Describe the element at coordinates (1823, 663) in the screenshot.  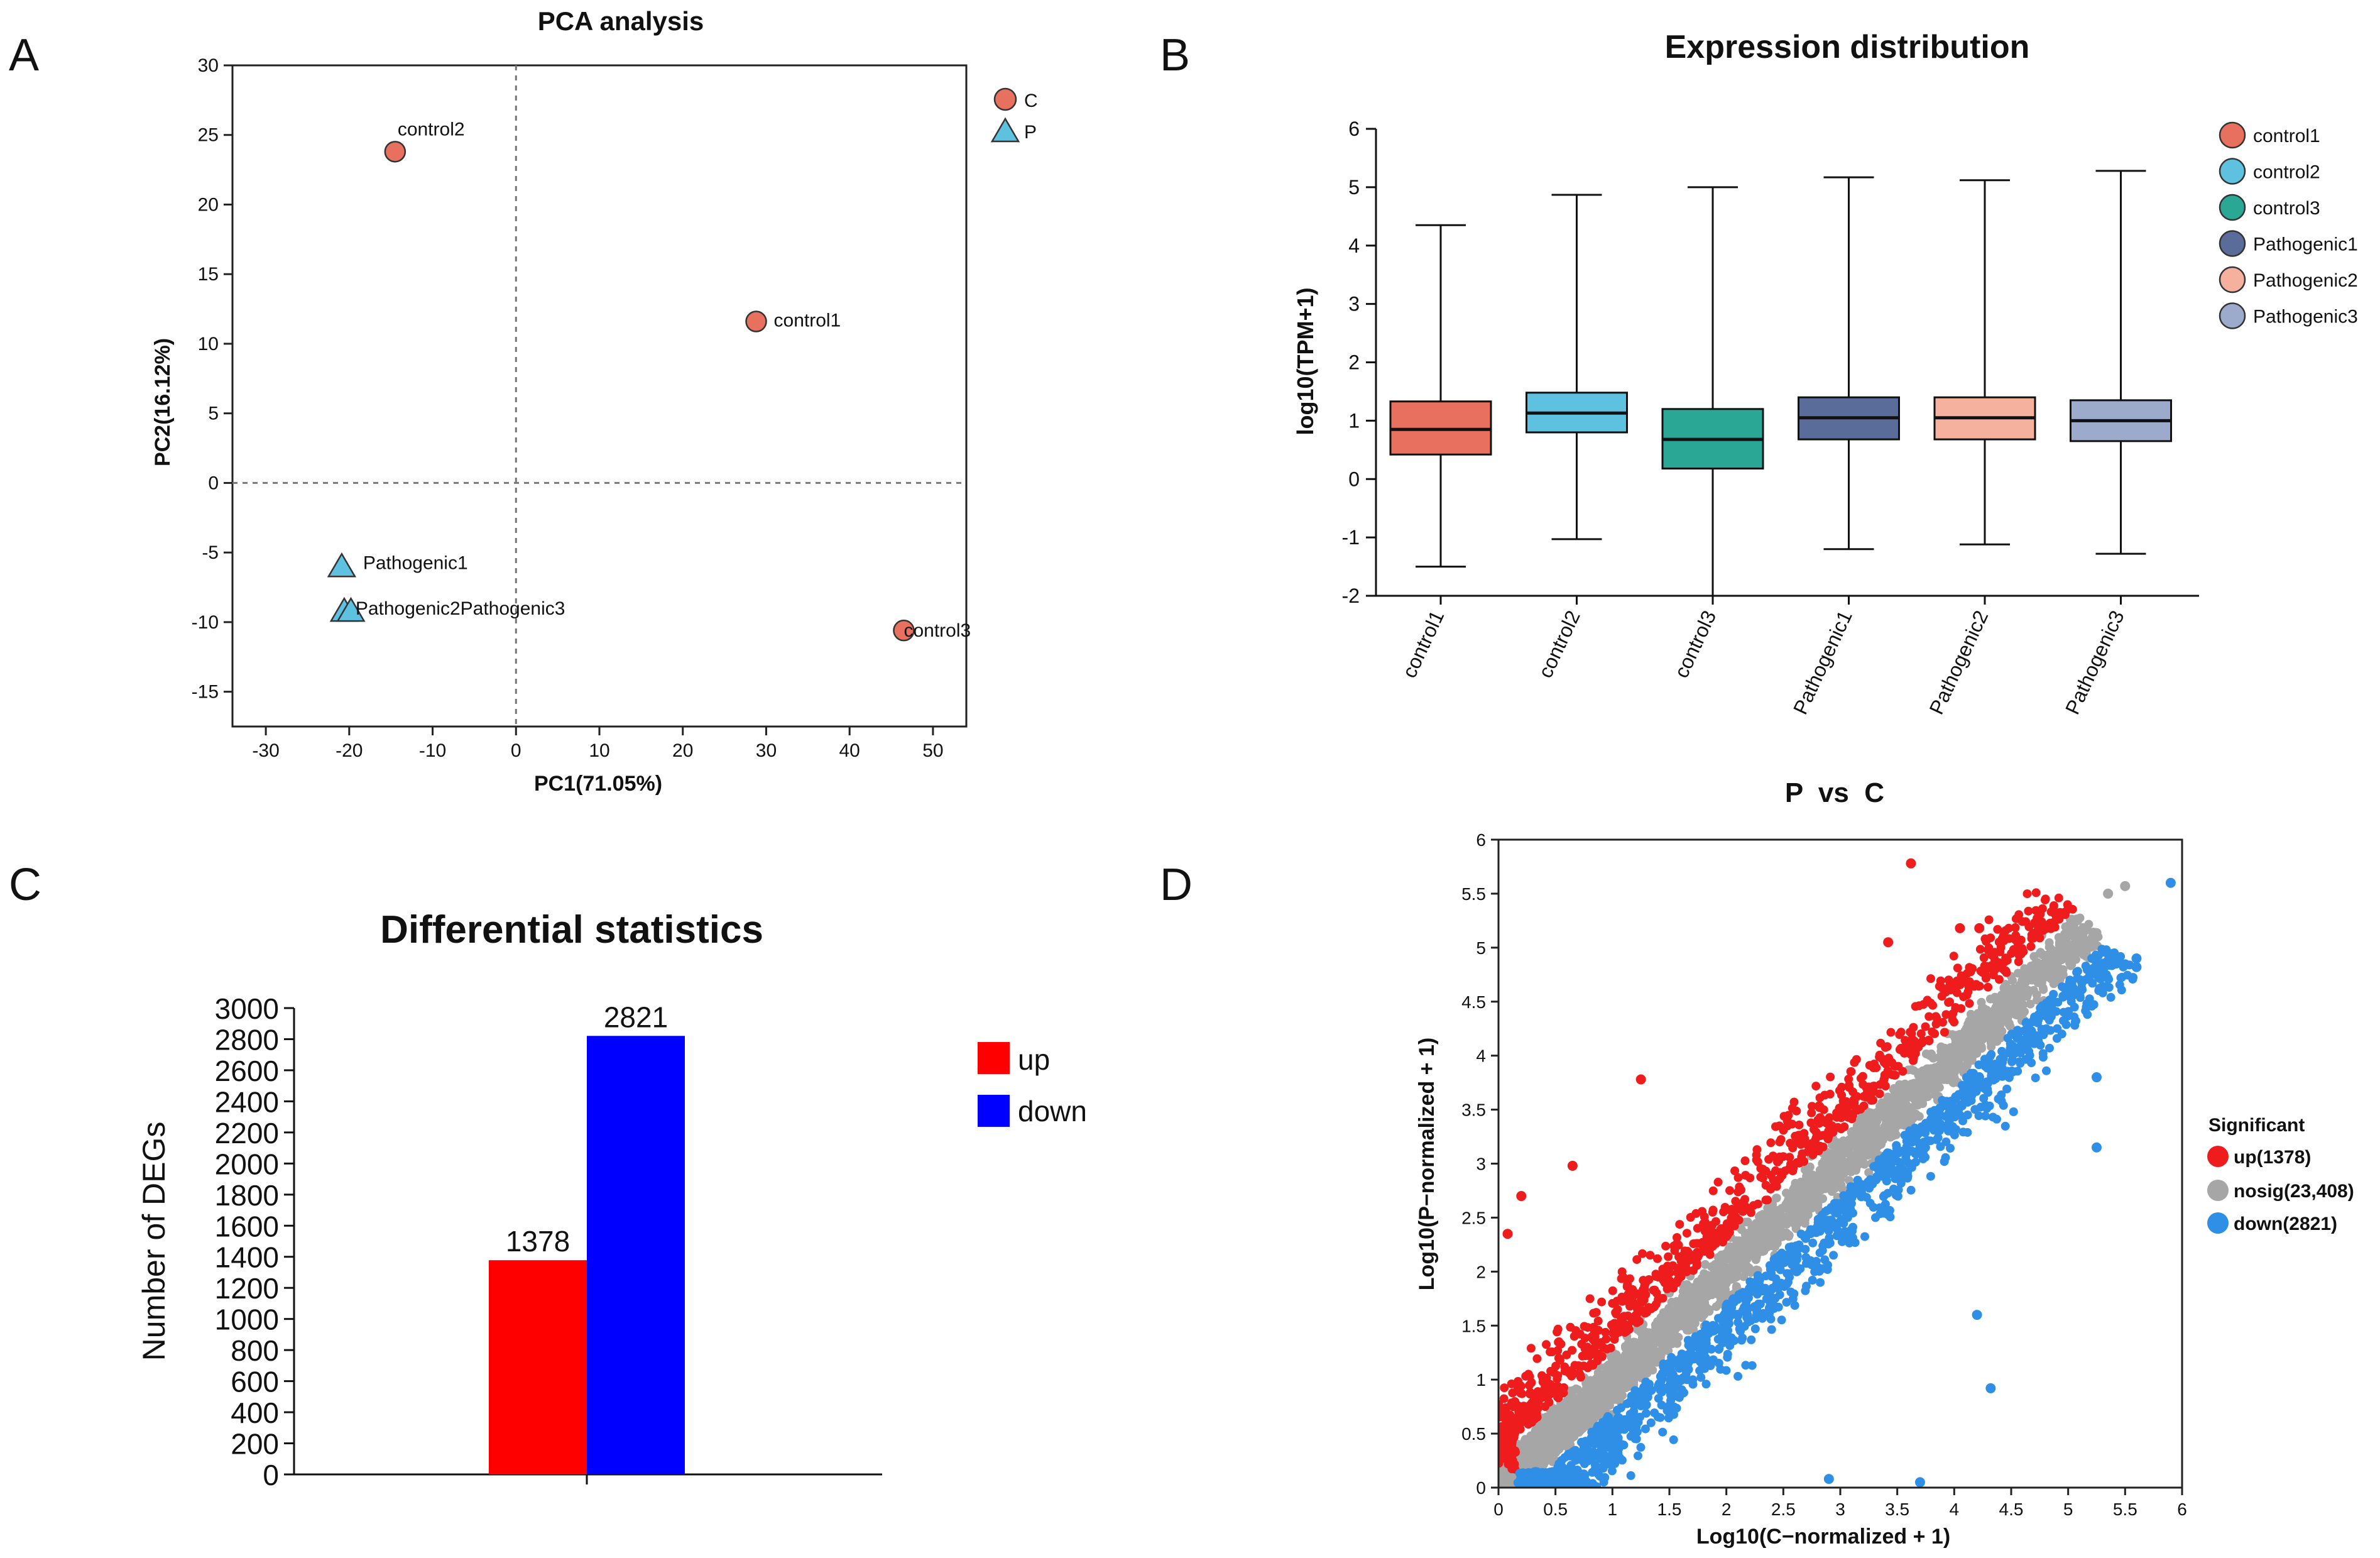
I see `box-x-tick-label: Pathogenic1` at that location.